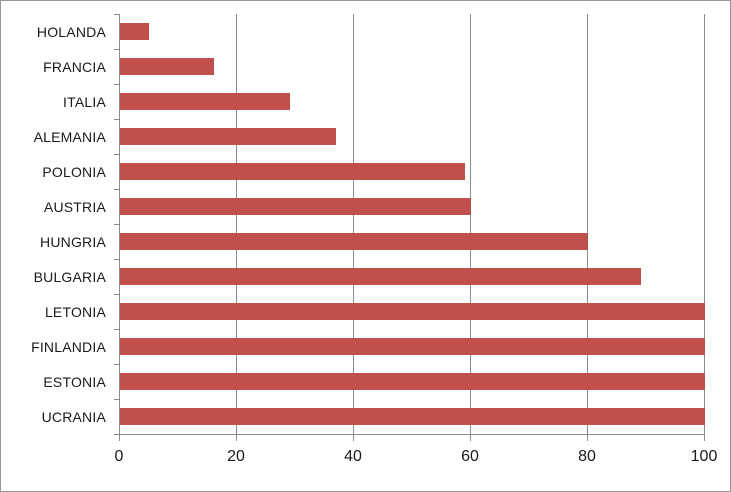 The width and height of the screenshot is (731, 492). What do you see at coordinates (380, 276) in the screenshot?
I see `bar-bulgaria` at bounding box center [380, 276].